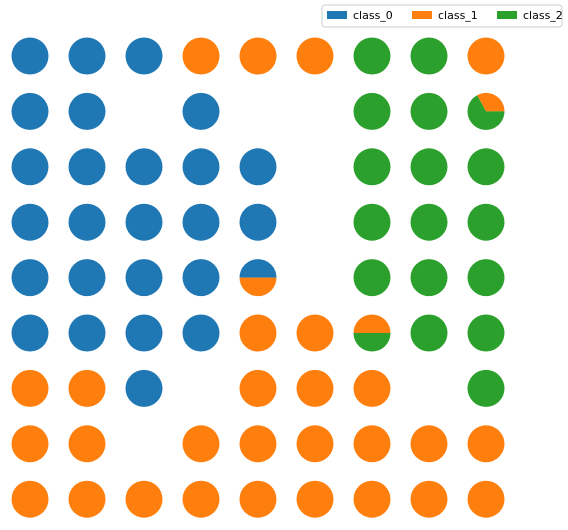 The width and height of the screenshot is (568, 530). Describe the element at coordinates (373, 15) in the screenshot. I see `legend-label: class_0` at that location.